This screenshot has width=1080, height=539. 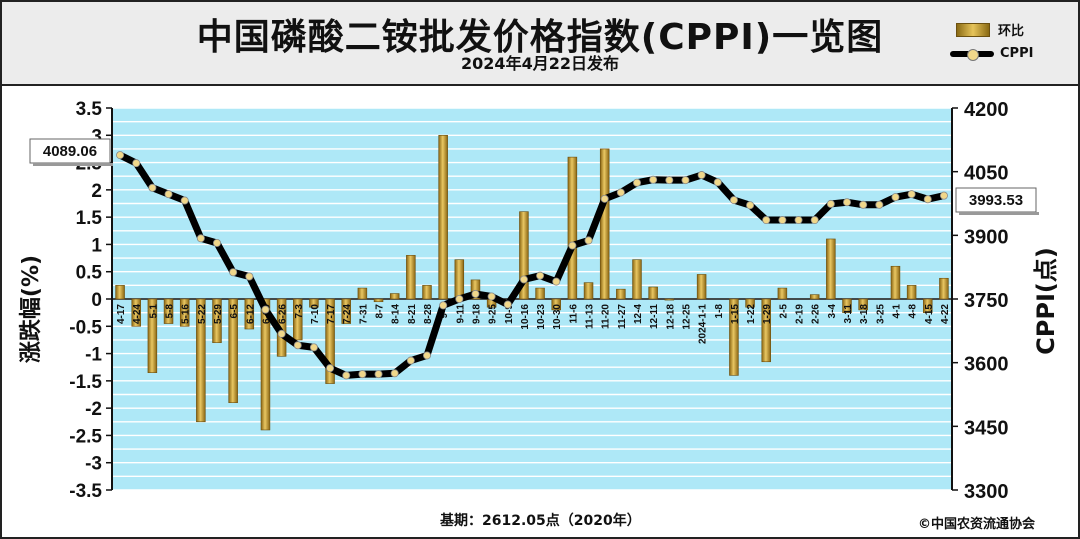 I want to click on base-period-note: 基期：2612.05点（2020年）, so click(x=540, y=521).